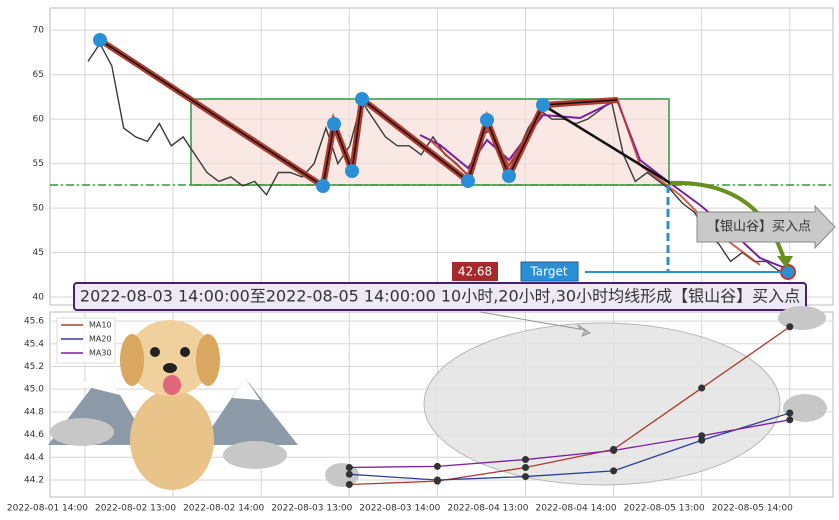 Image resolution: width=839 pixels, height=520 pixels. What do you see at coordinates (172, 385) in the screenshot?
I see `dog-tongue` at bounding box center [172, 385].